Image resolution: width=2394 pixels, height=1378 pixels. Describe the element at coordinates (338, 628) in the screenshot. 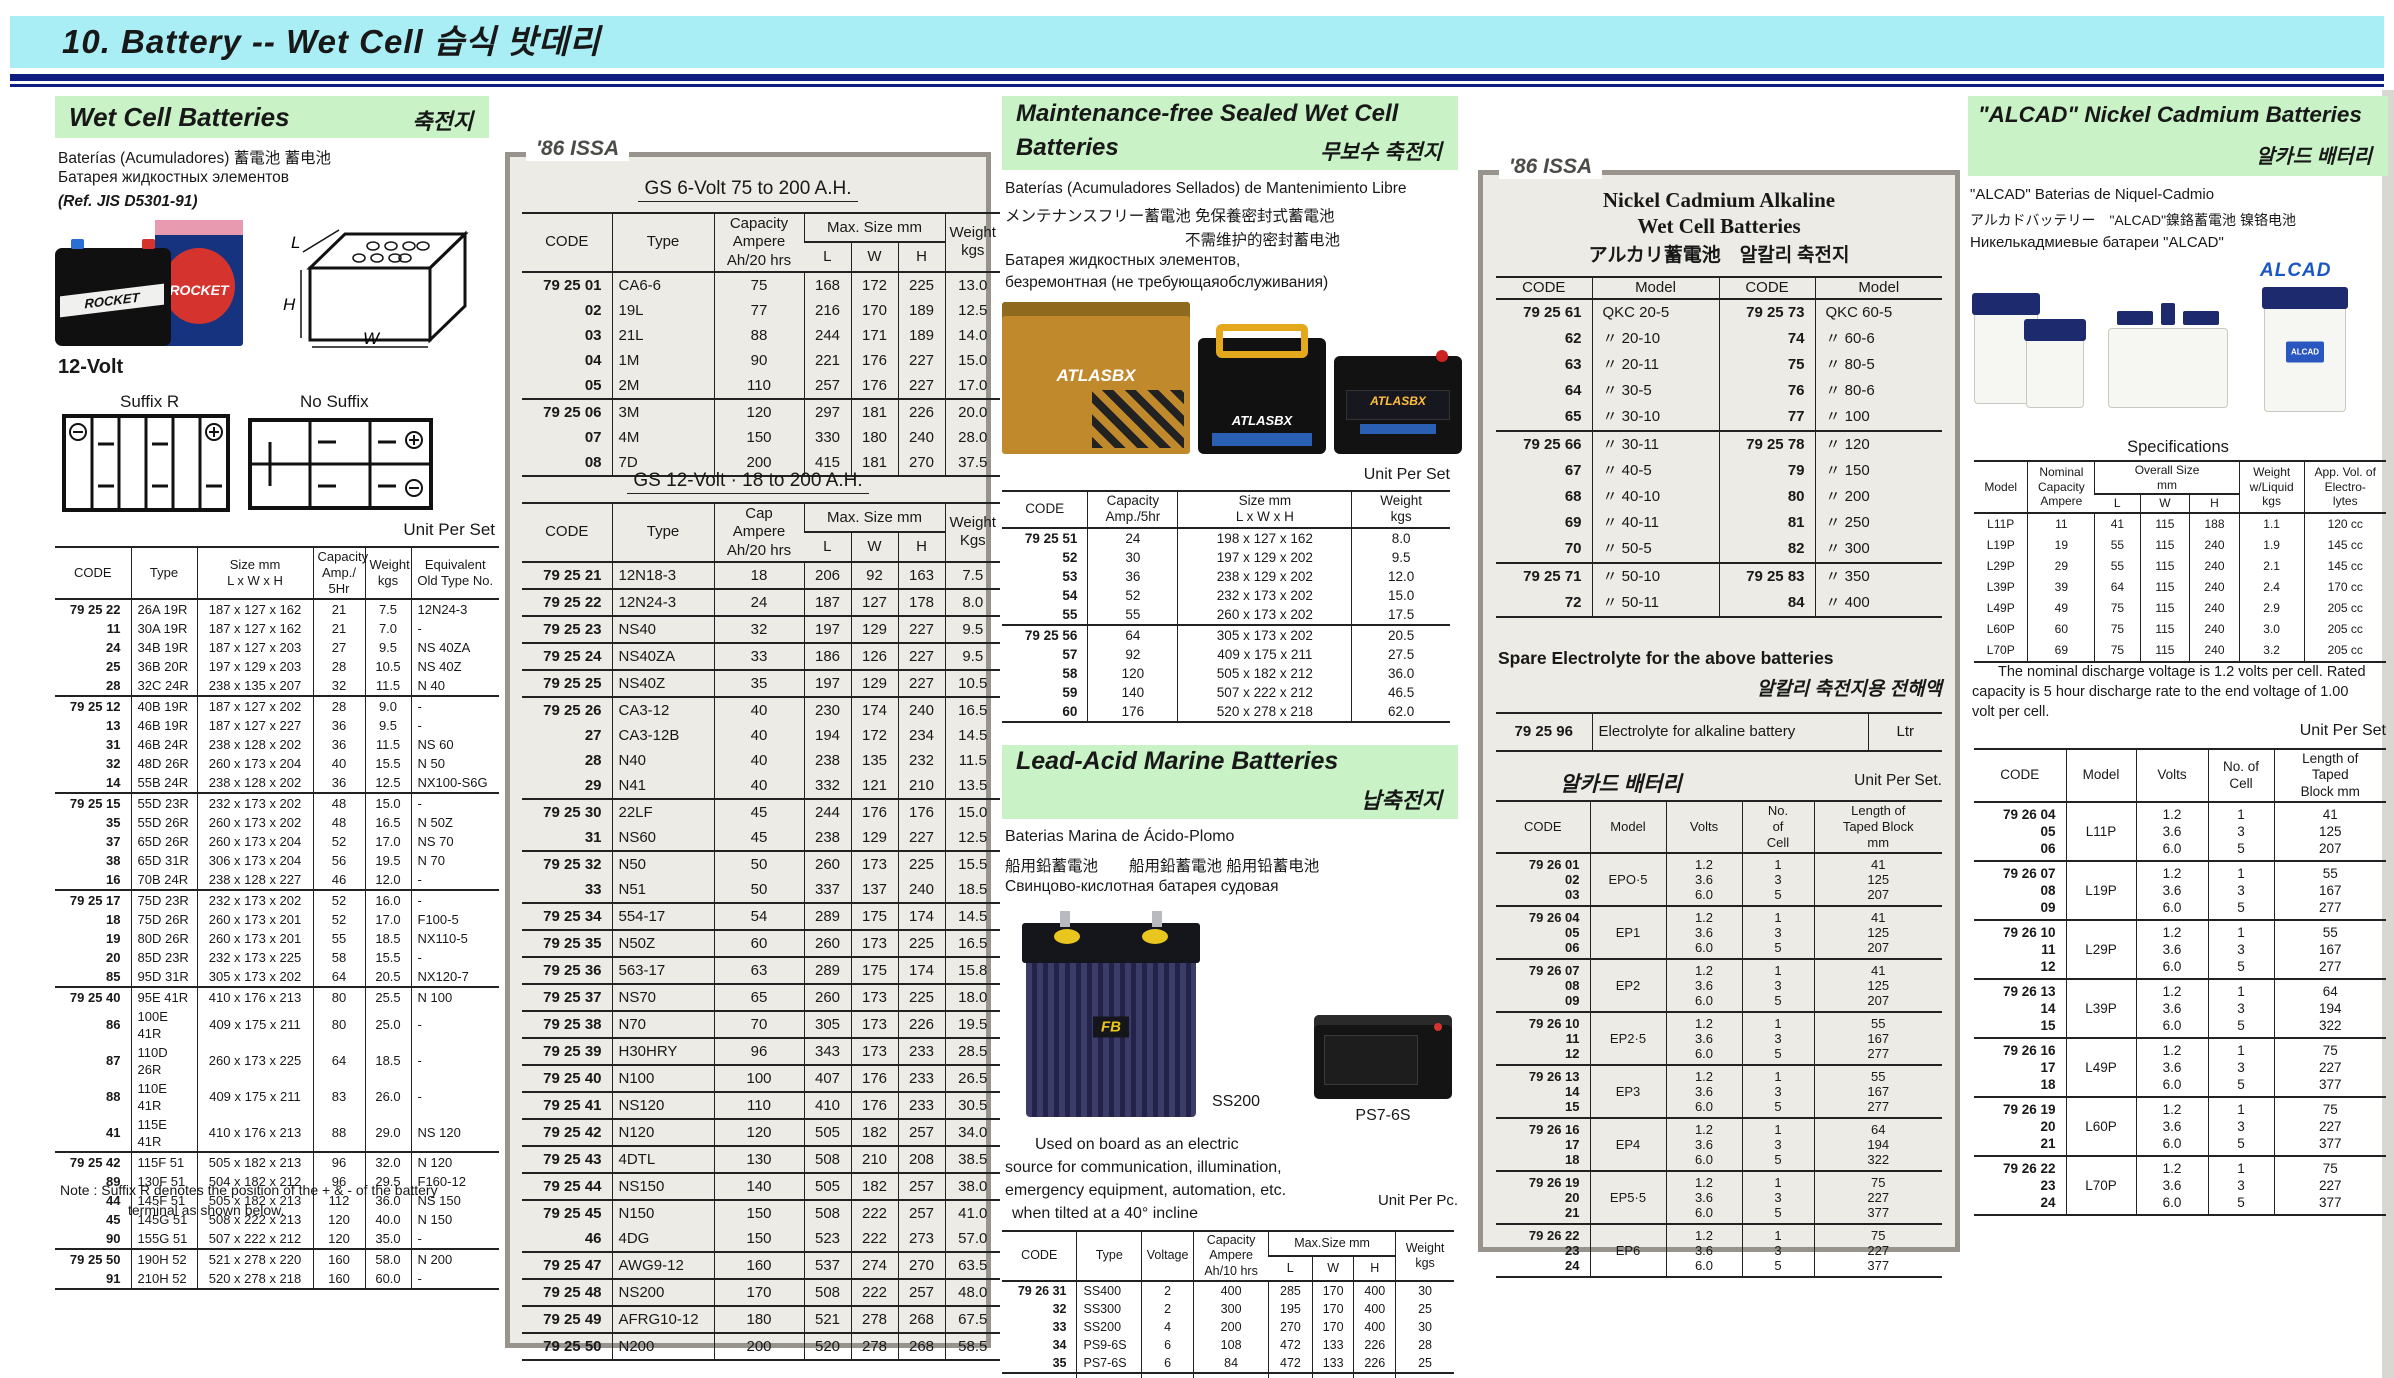

I see `table-cell: 21` at that location.